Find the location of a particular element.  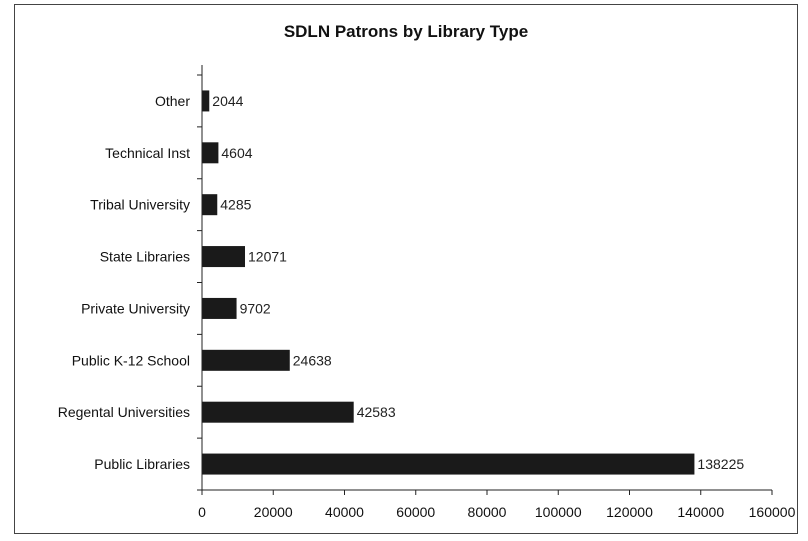

data-label-other: 2044 is located at coordinates (227, 101).